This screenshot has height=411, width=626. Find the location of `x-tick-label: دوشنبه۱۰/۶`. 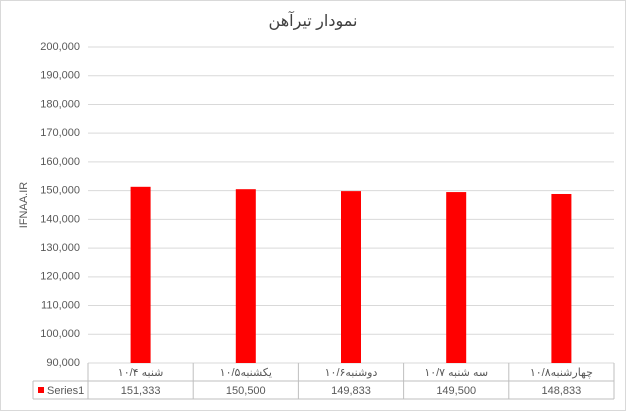

x-tick-label: دوشنبه۱۰/۶ is located at coordinates (351, 373).